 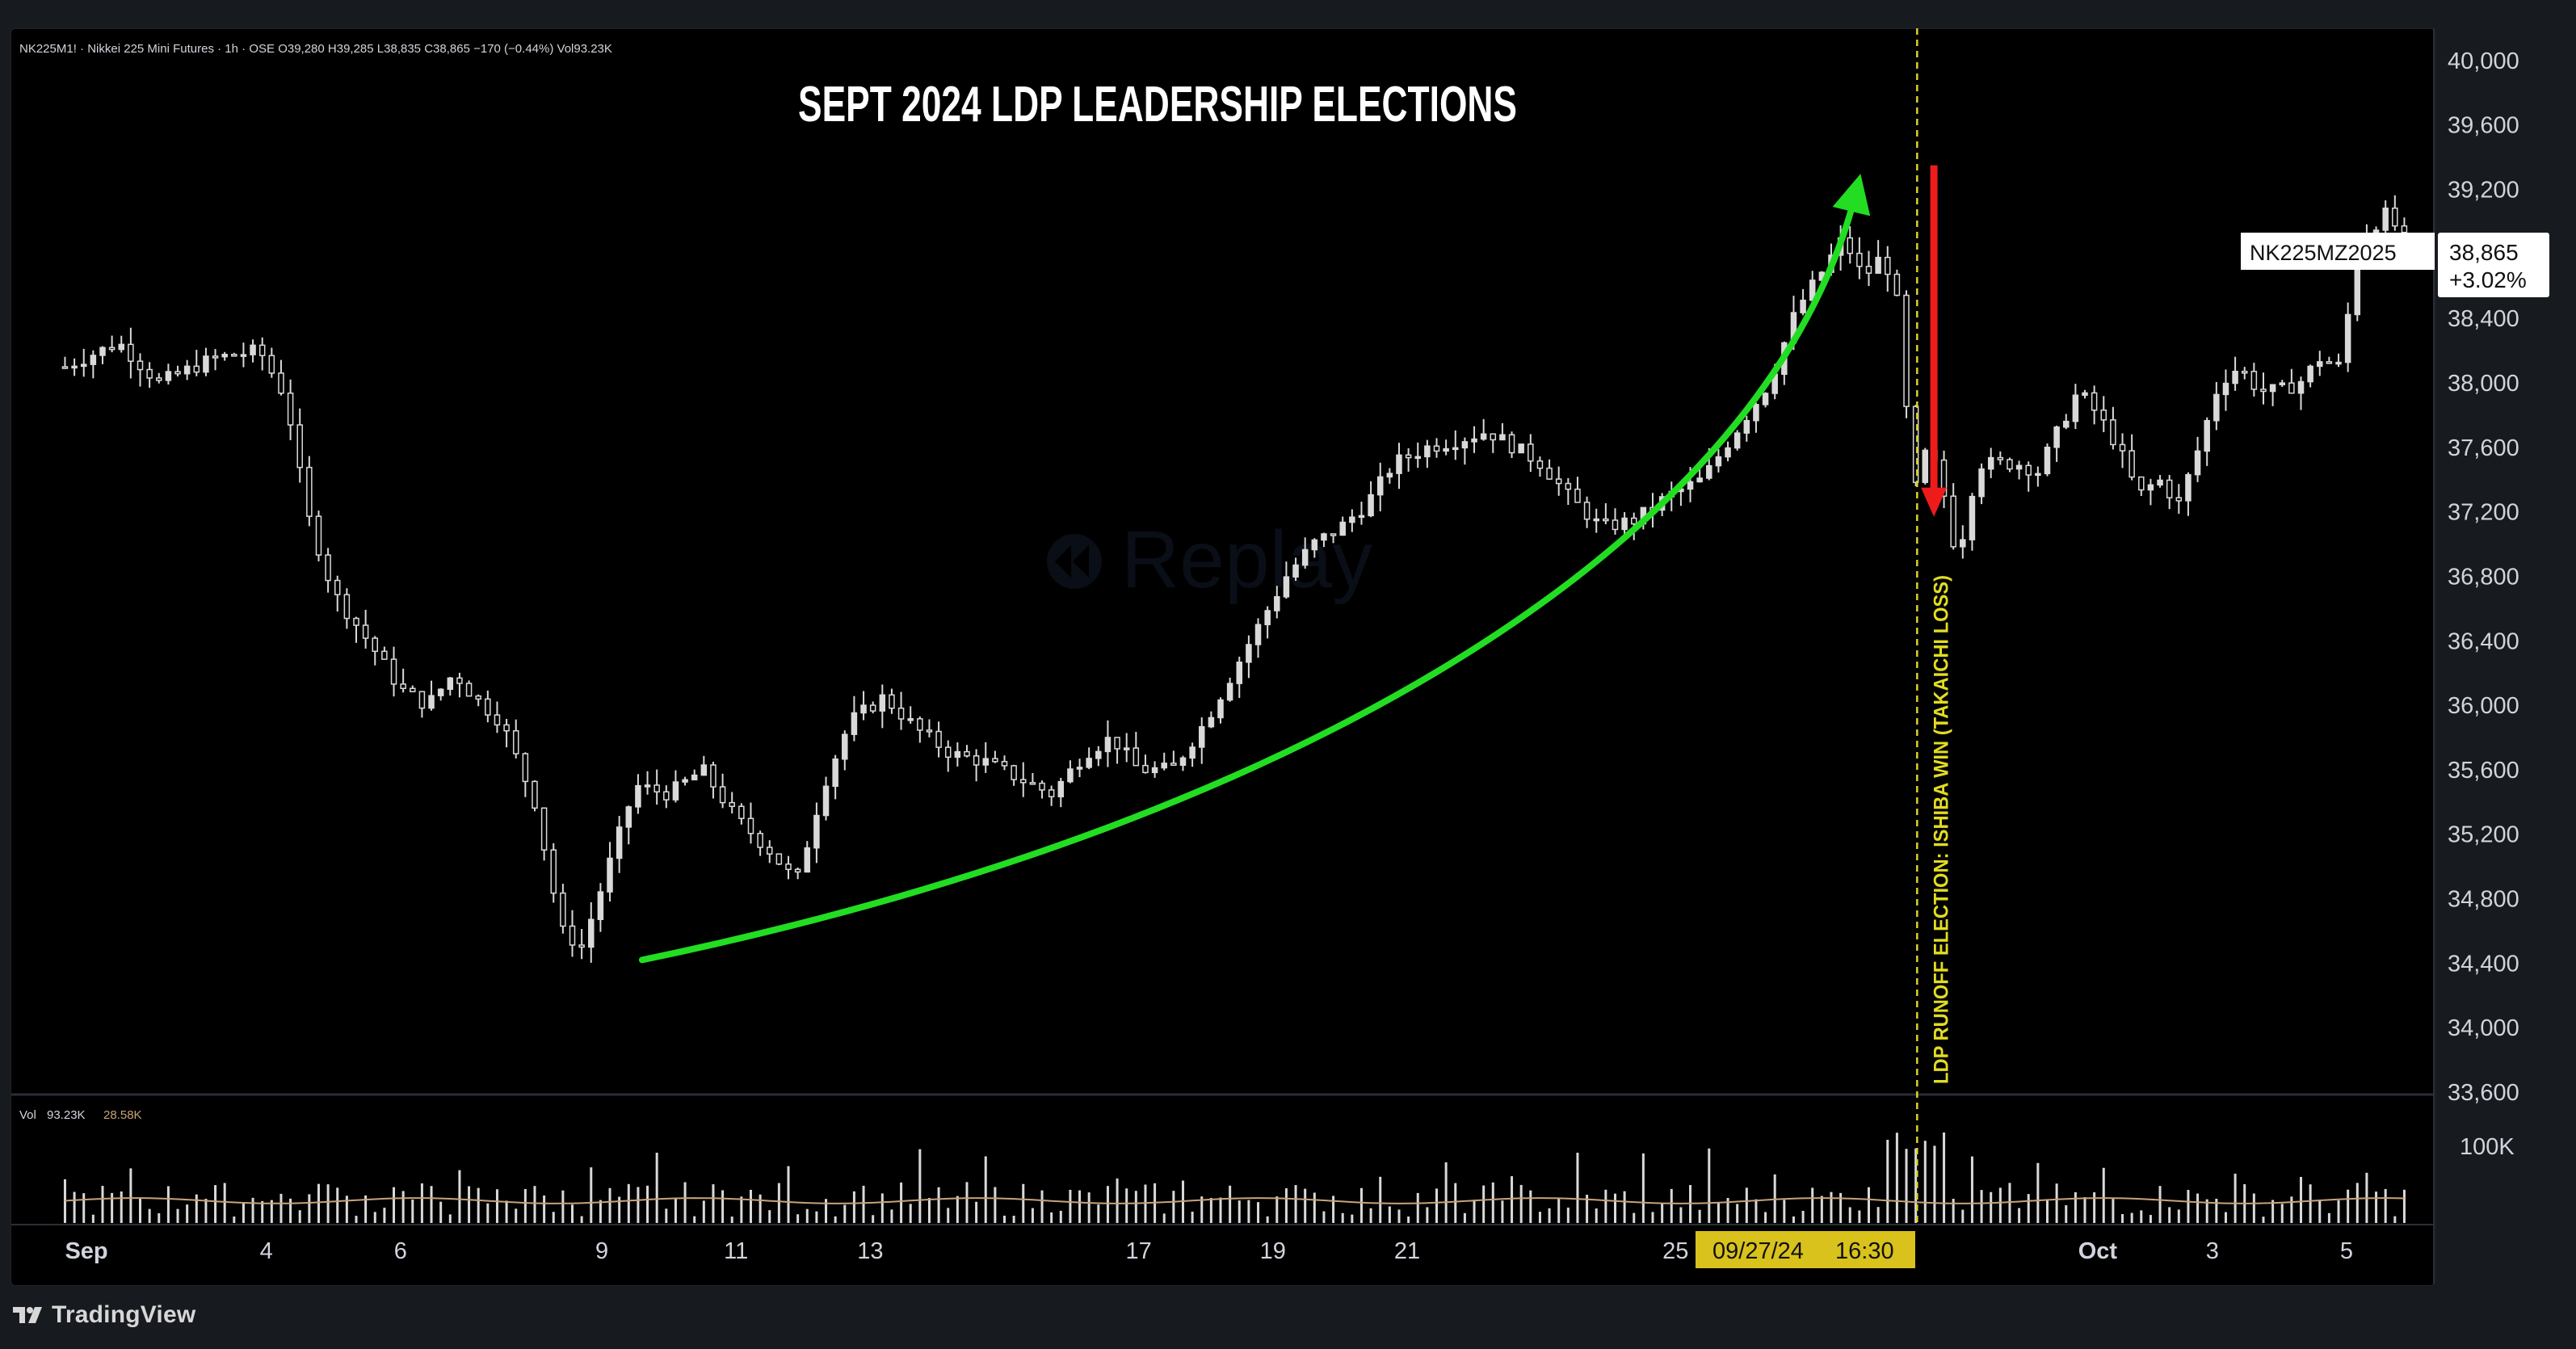 What do you see at coordinates (2395, 265) in the screenshot?
I see `price-tag: NK225MZ2025 38,865 +3.02%` at bounding box center [2395, 265].